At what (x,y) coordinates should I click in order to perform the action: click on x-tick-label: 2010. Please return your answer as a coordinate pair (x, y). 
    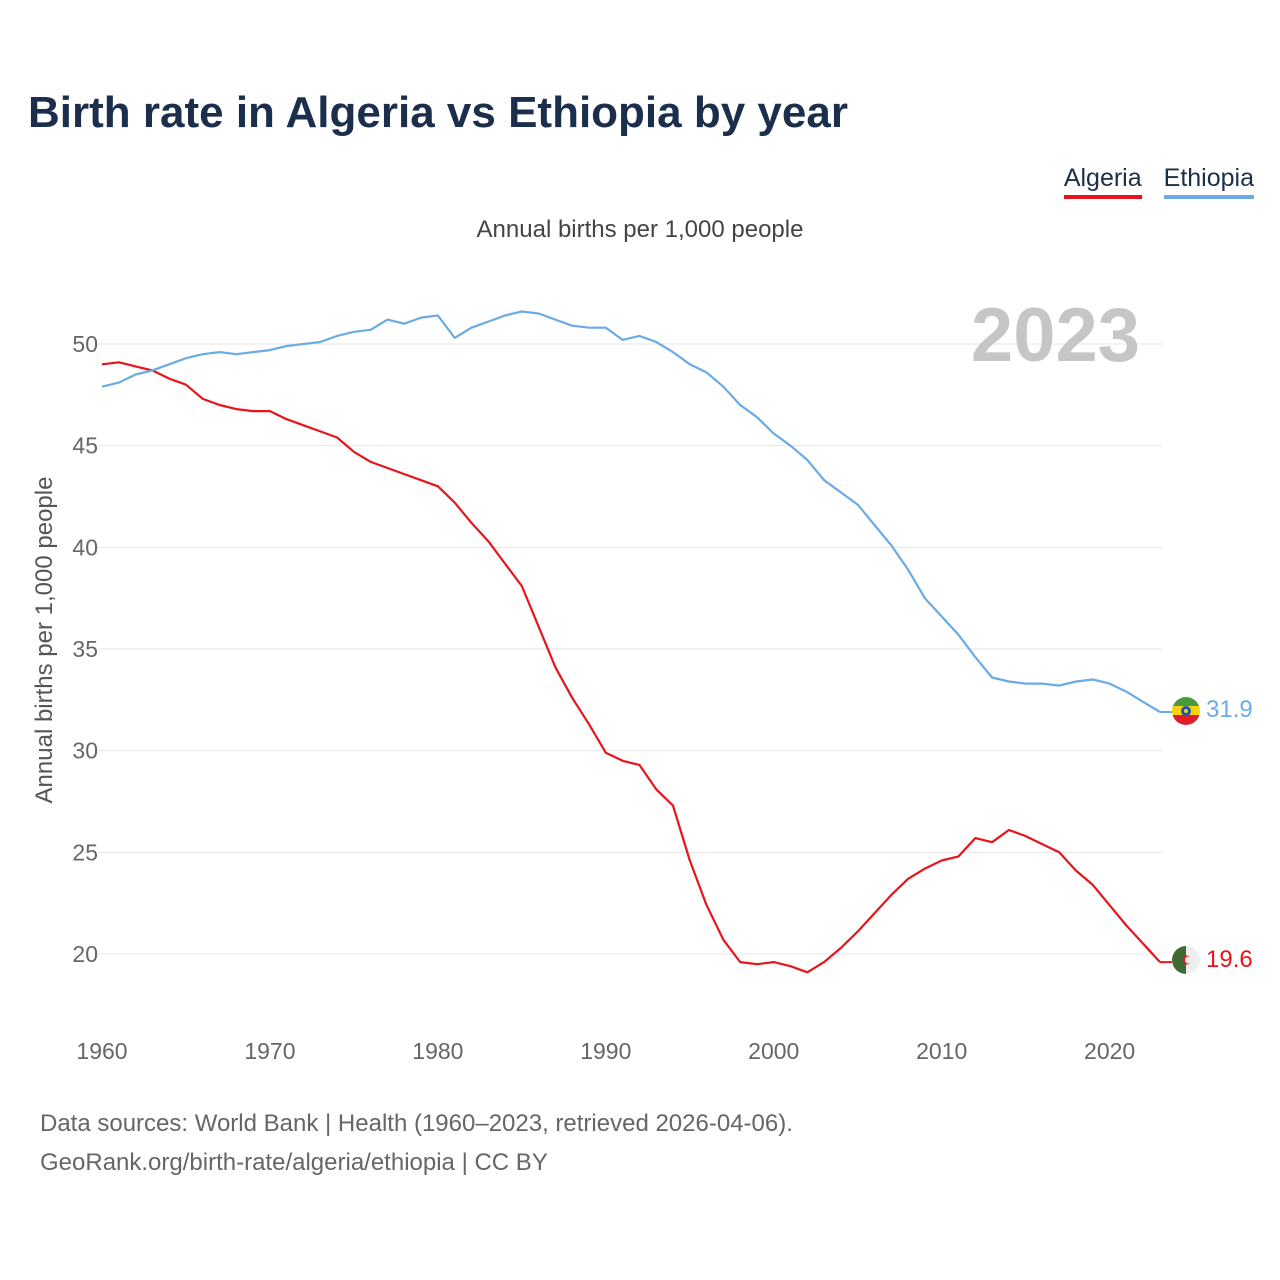
    Looking at the image, I should click on (941, 1051).